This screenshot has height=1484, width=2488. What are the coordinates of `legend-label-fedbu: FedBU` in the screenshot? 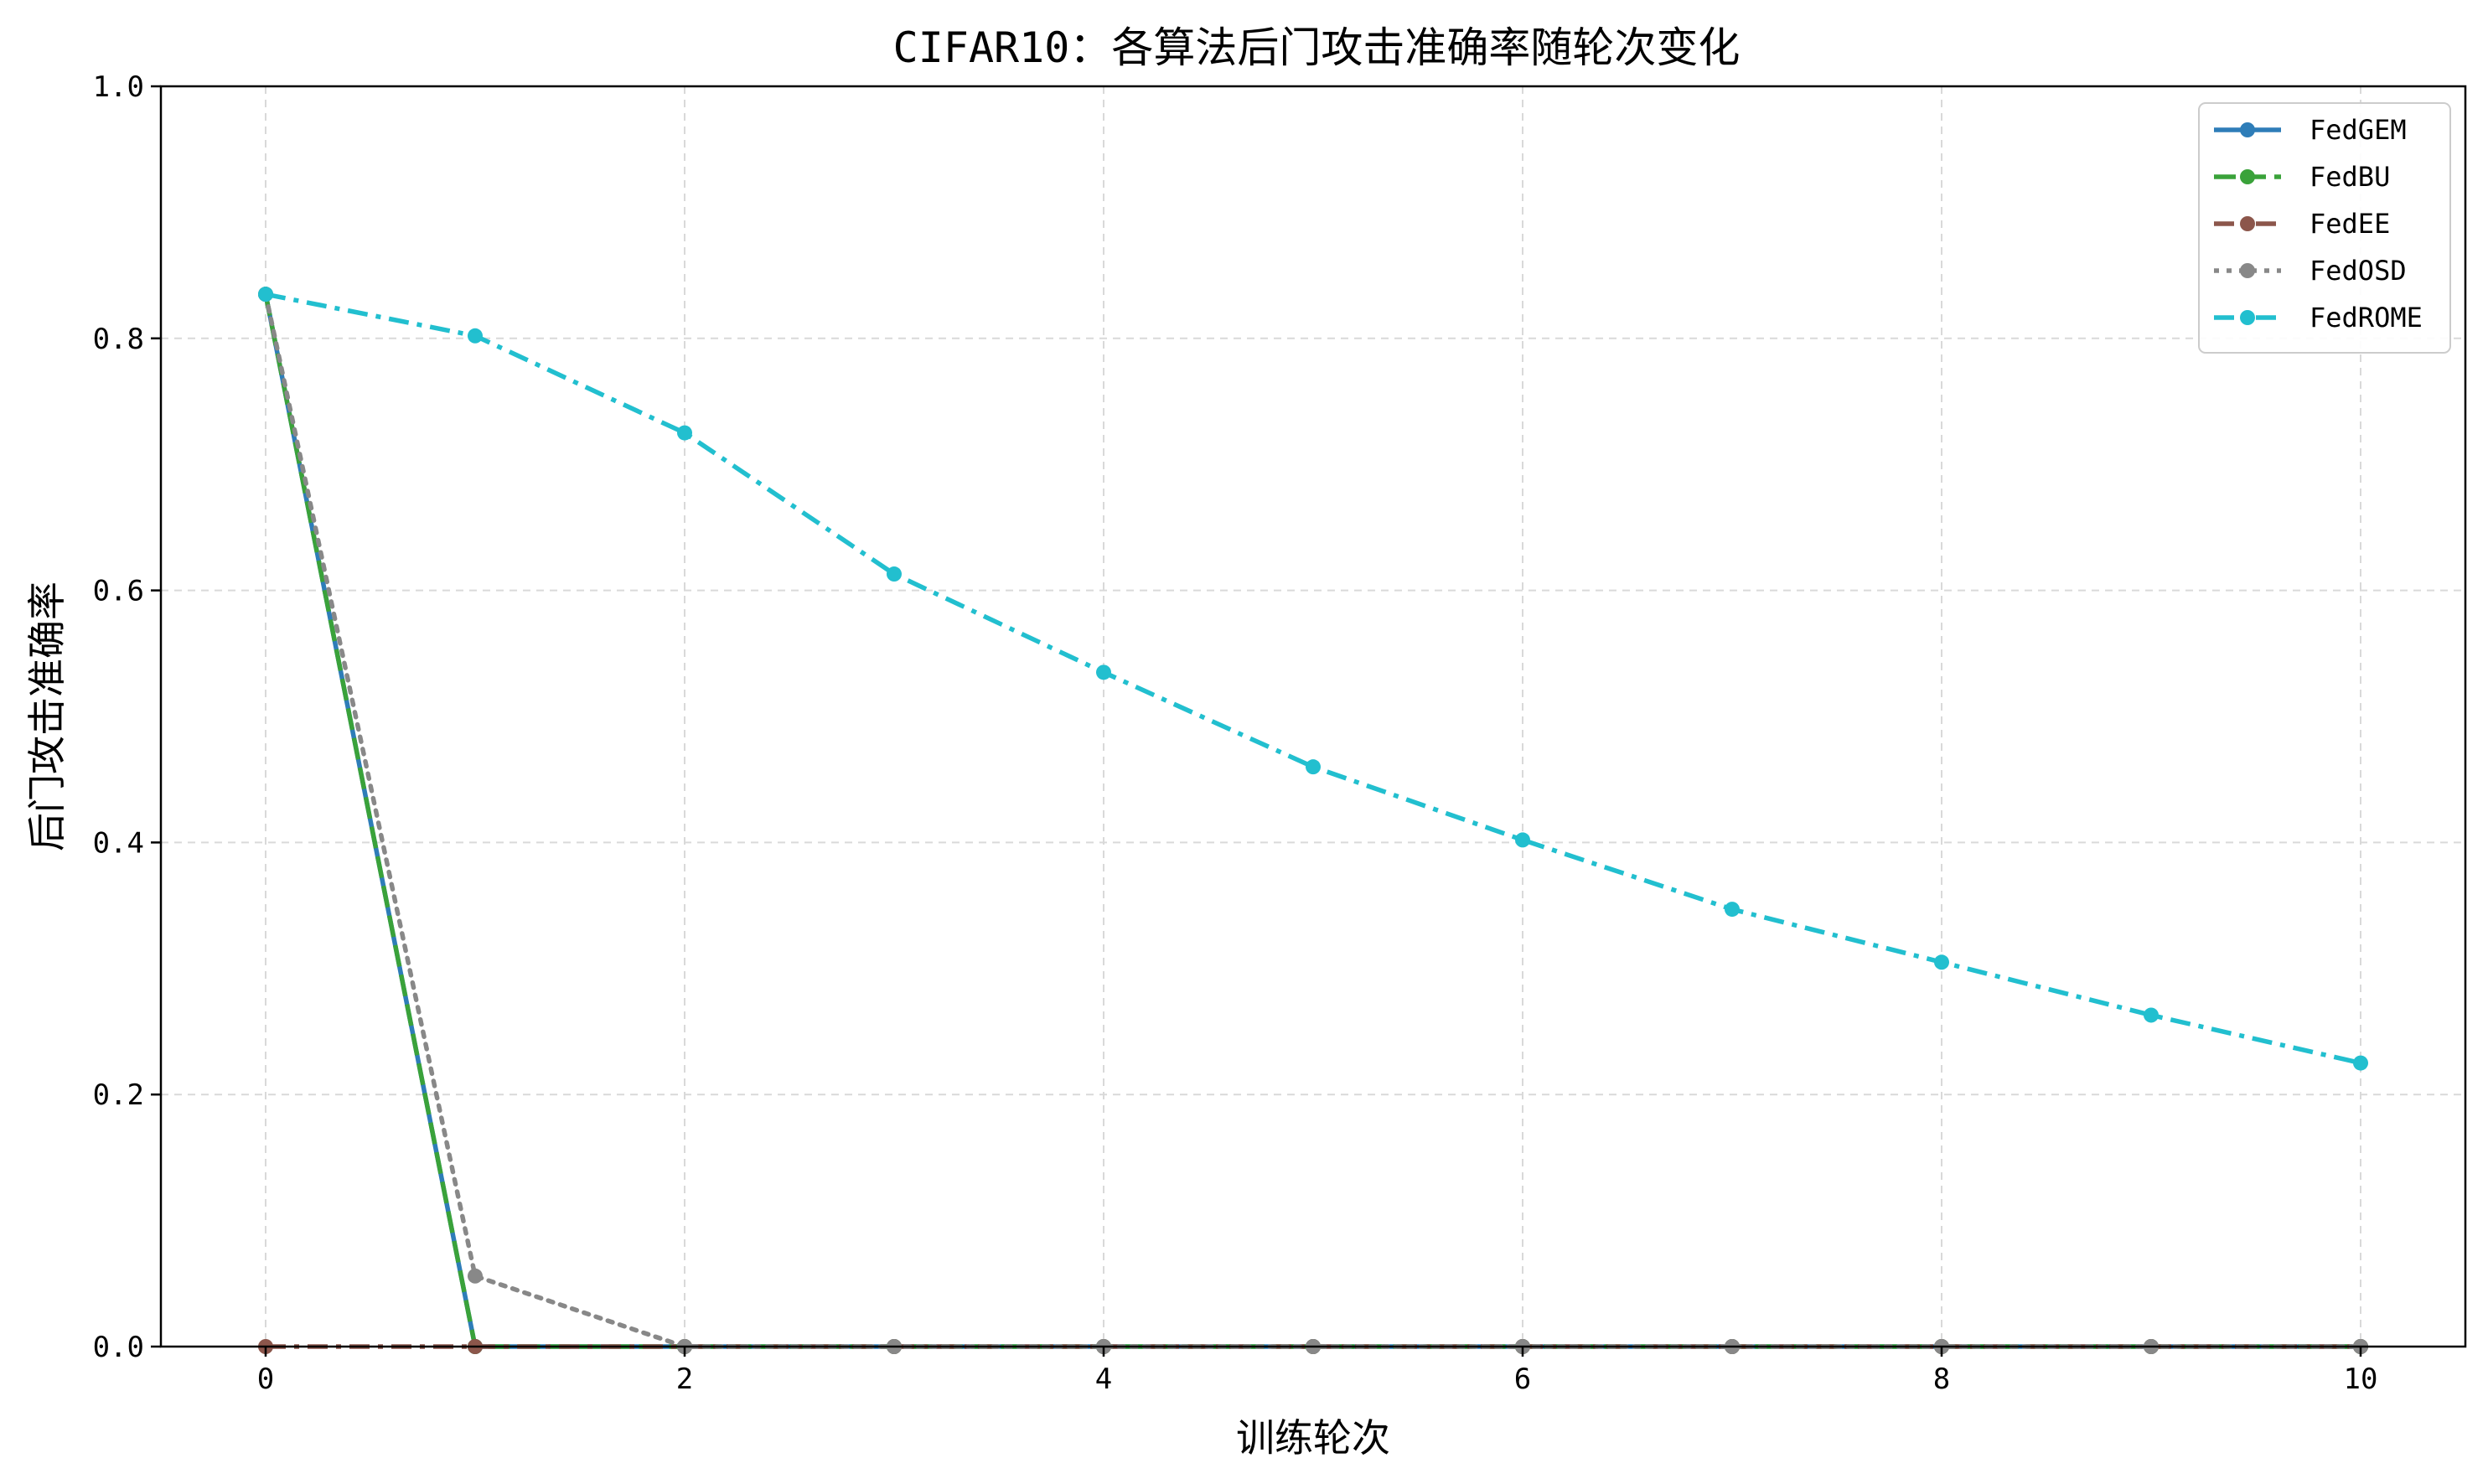 It's located at (2350, 177).